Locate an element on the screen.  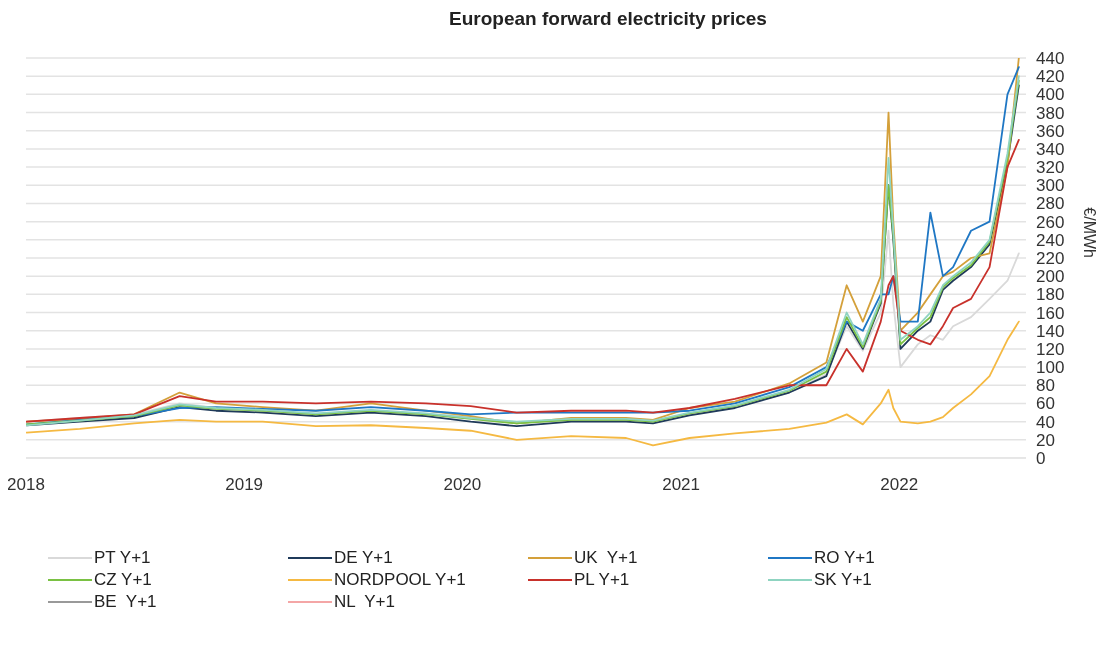
y-tick-label: 380 is located at coordinates (1050, 113).